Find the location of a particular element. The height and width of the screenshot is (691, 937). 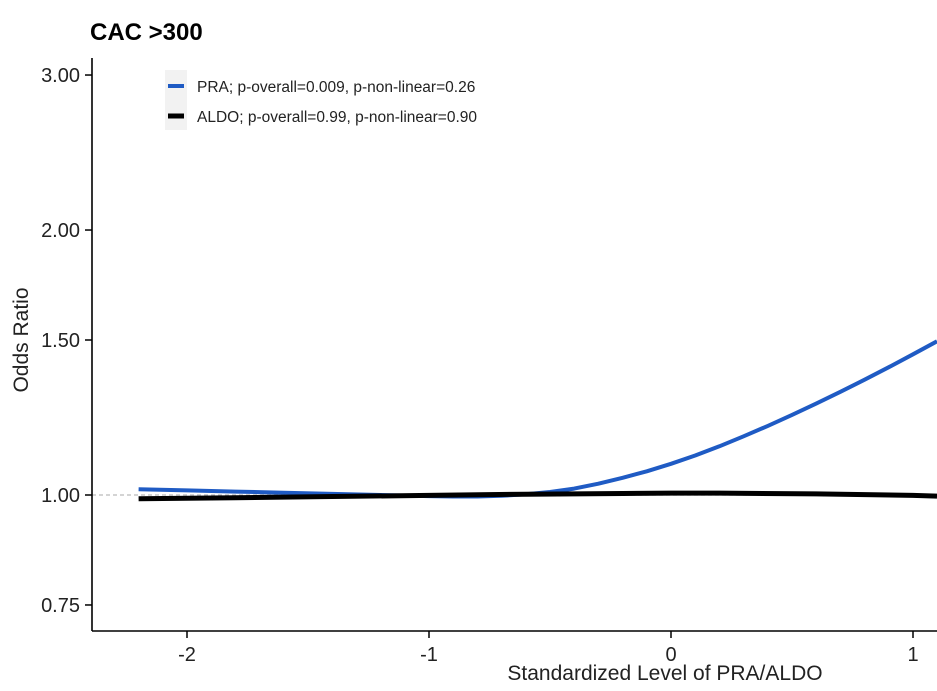

x-tick-label: -2 is located at coordinates (187, 655).